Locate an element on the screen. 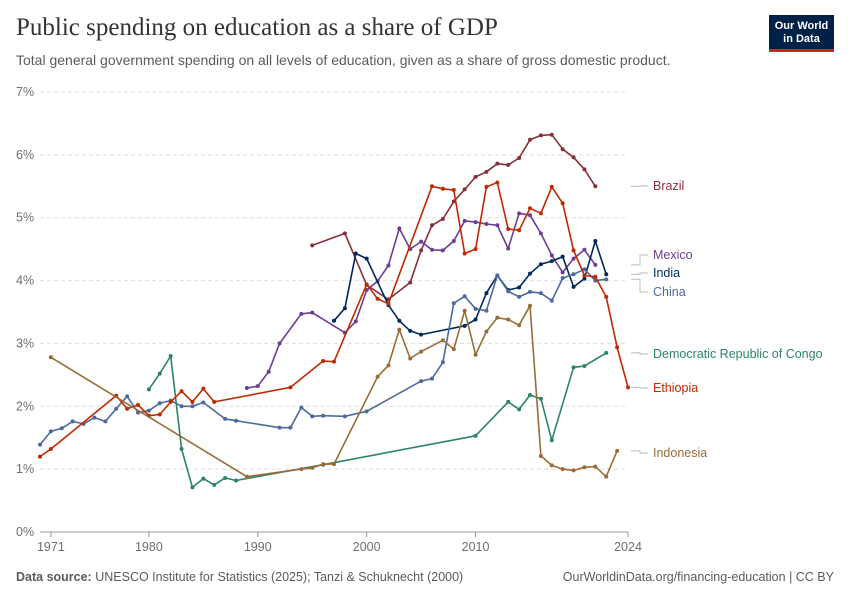  series-line-brazil is located at coordinates (453, 217).